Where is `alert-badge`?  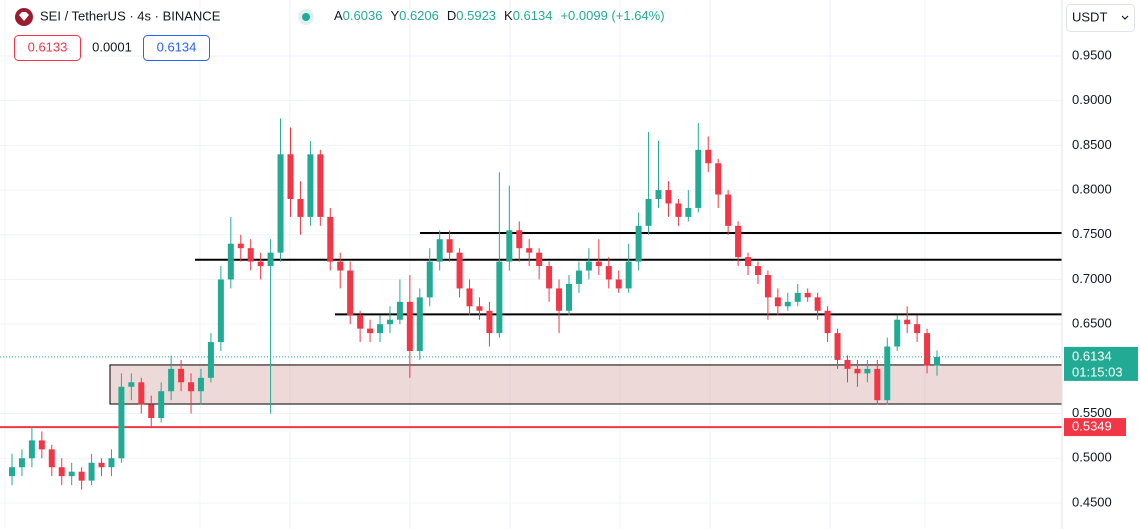
alert-badge is located at coordinates (1095, 427).